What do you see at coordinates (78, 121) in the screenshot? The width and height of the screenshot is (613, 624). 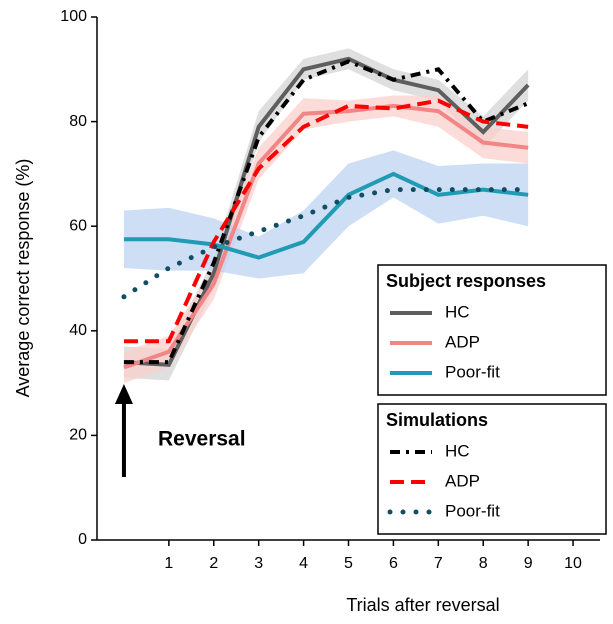 I see `y-tick-label: 80` at bounding box center [78, 121].